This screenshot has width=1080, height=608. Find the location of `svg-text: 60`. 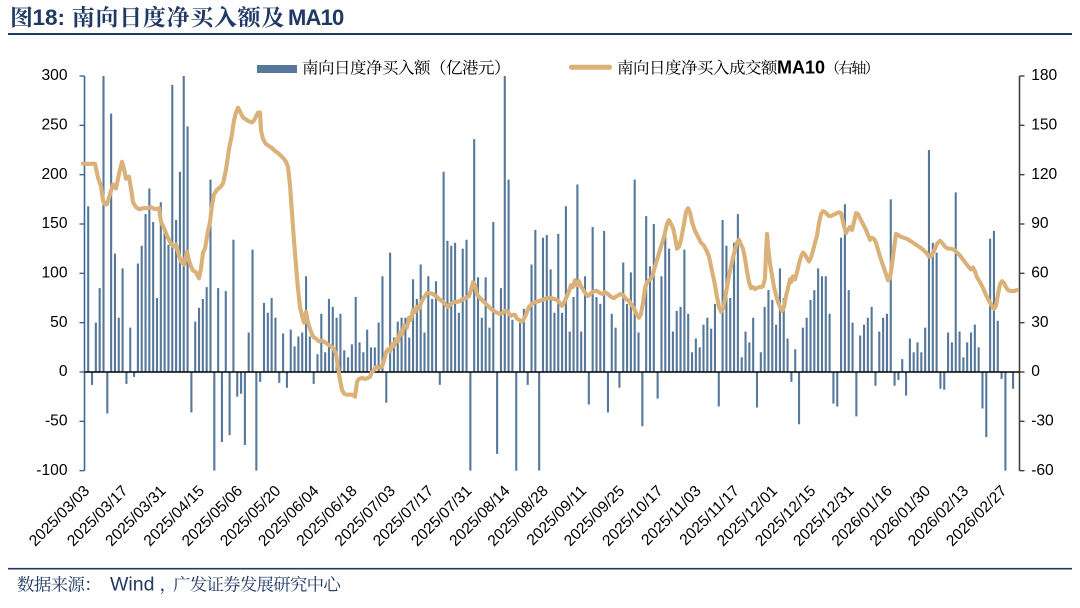

svg-text: 60 is located at coordinates (1040, 273).